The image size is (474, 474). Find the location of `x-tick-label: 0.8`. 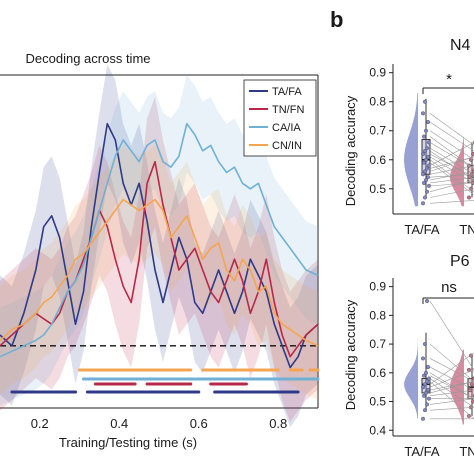

x-tick-label: 0.8 is located at coordinates (278, 423).